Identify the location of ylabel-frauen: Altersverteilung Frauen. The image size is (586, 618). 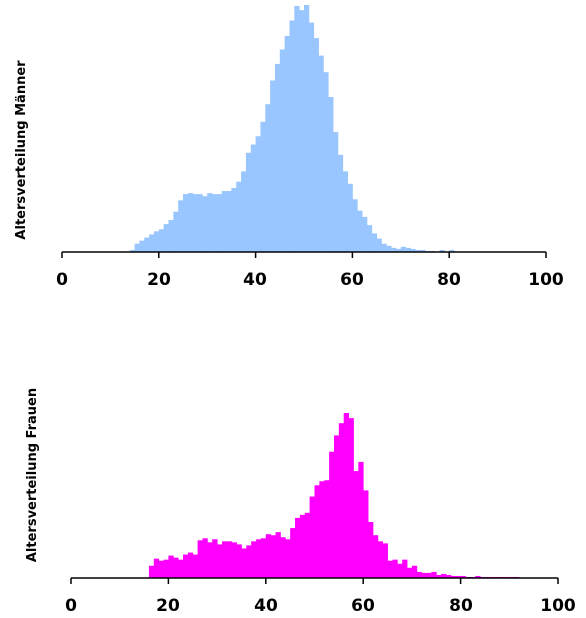
(32, 475).